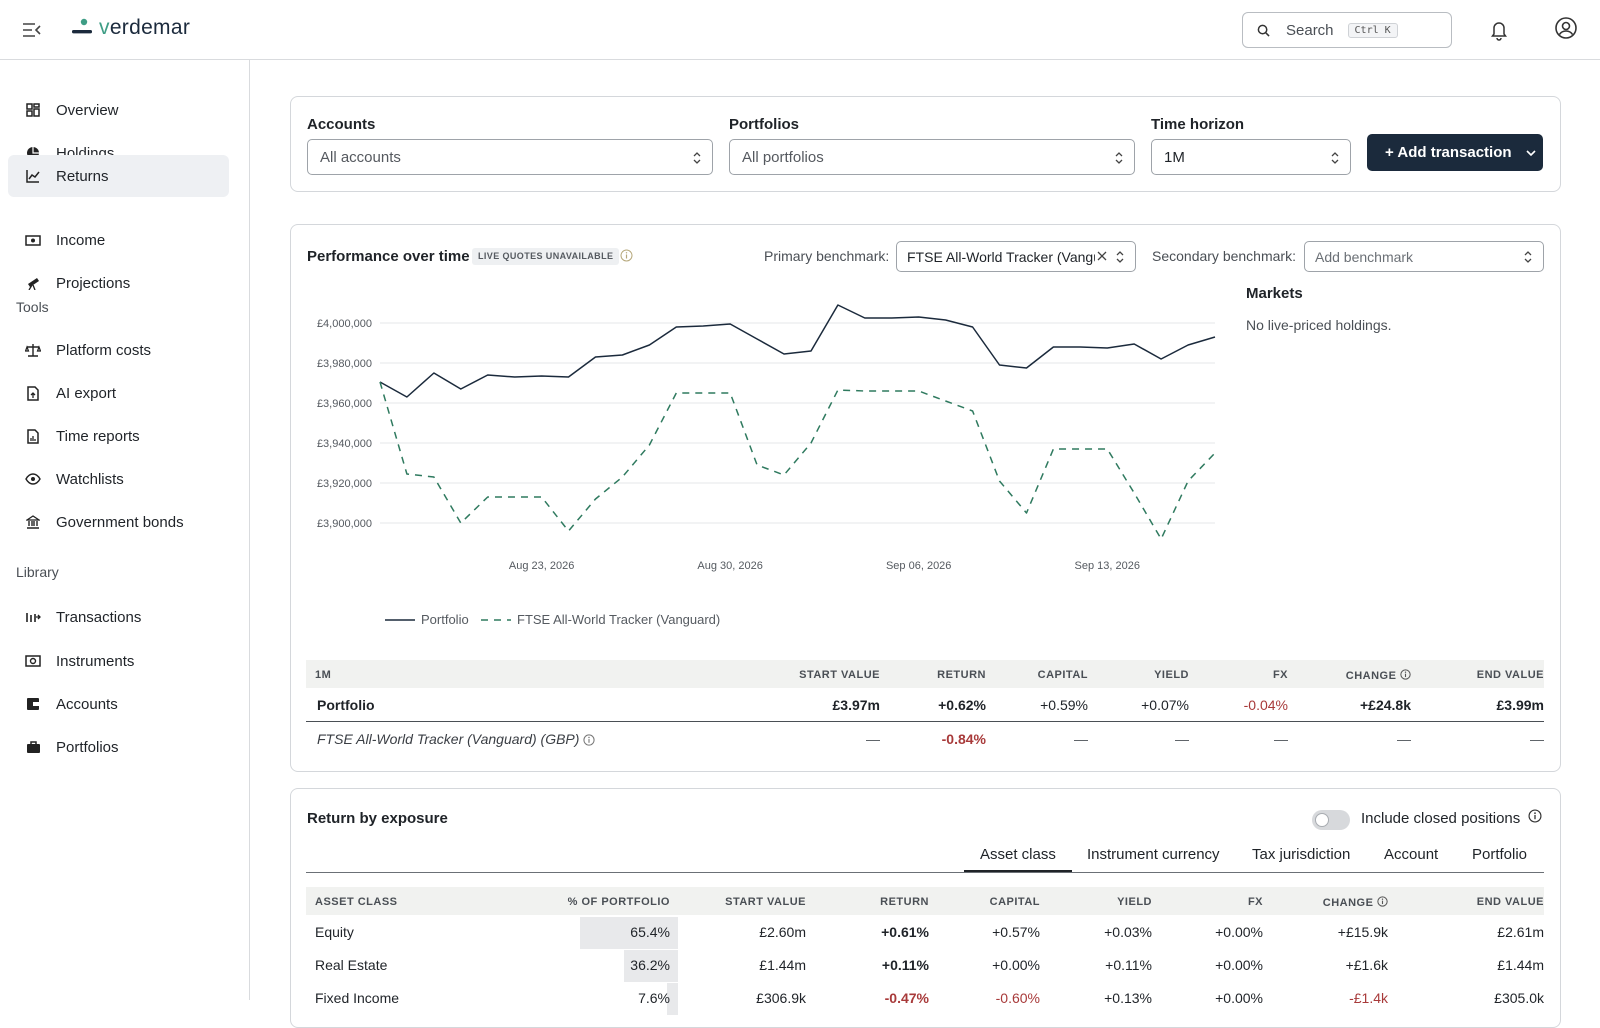  I want to click on sidebar-item-label: Income, so click(81, 240).